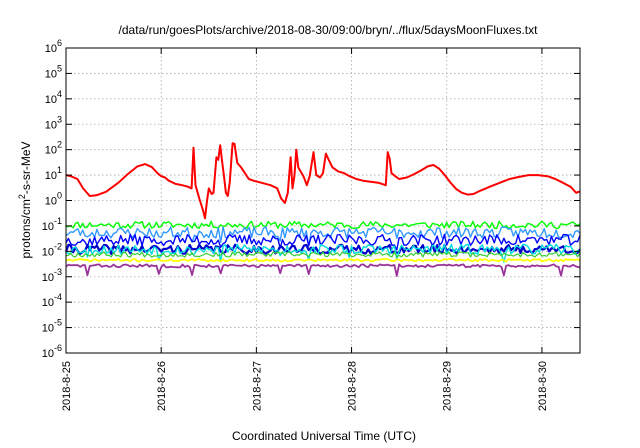  I want to click on y-tick-label: 10⁻⁶, so click(52, 351).